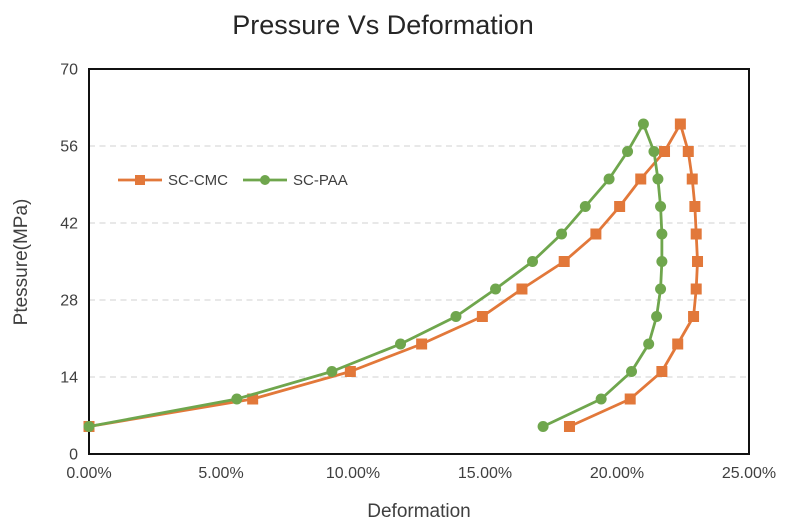  Describe the element at coordinates (421, 473) in the screenshot. I see `x-axis-tick-labels: 0.00% 5.00% 10.00% 15.00% 20.00% 25.00%` at that location.